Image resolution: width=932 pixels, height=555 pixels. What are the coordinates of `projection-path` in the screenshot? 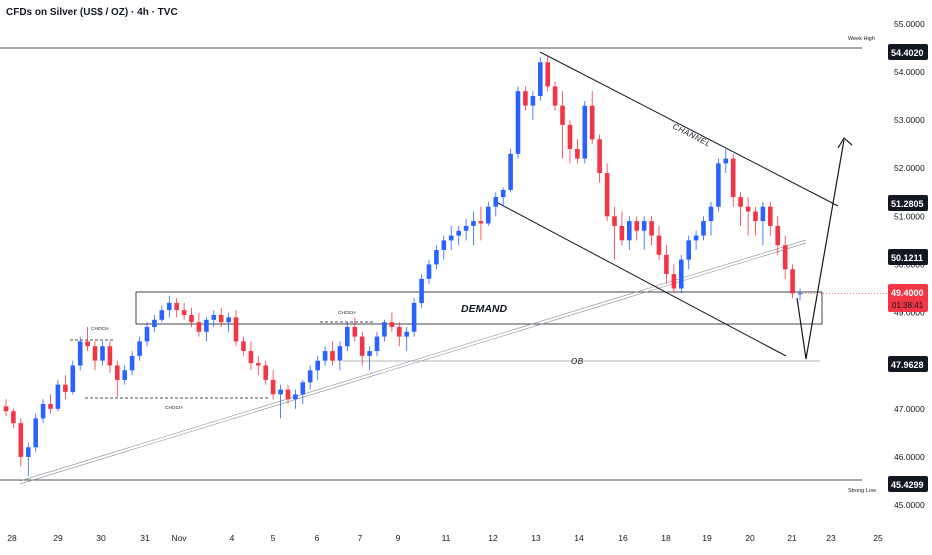 It's located at (820, 249).